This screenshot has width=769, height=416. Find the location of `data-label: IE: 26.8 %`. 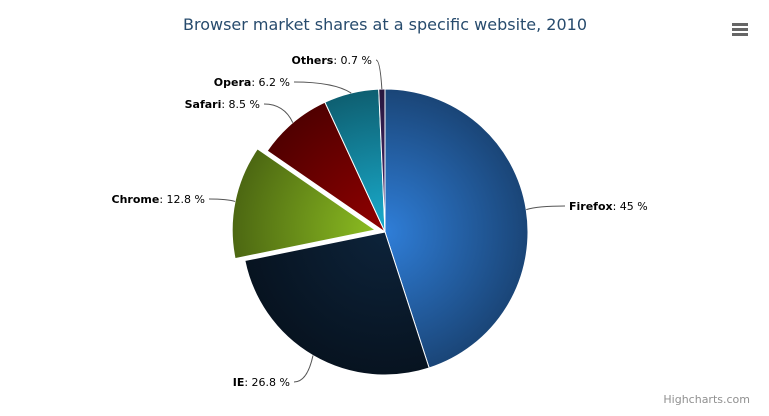

data-label: IE: 26.8 % is located at coordinates (261, 382).